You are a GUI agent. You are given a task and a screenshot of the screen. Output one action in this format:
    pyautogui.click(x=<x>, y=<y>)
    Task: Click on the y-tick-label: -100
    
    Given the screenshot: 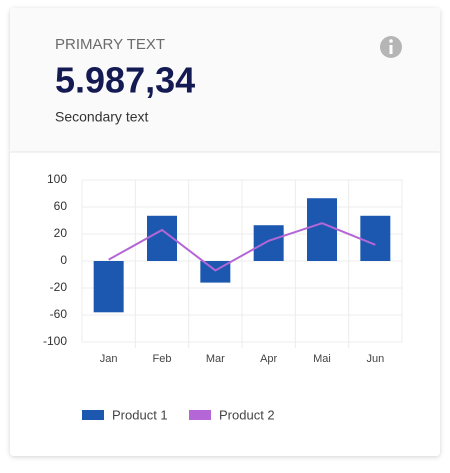 What is the action you would take?
    pyautogui.click(x=55, y=341)
    